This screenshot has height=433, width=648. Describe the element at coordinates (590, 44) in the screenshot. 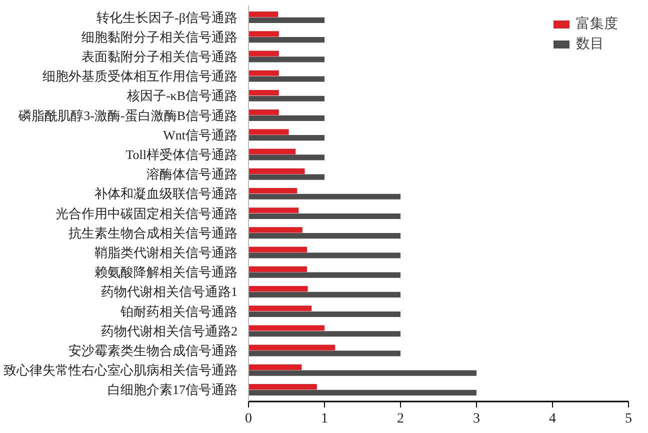

I see `legend-label: 数目` at that location.